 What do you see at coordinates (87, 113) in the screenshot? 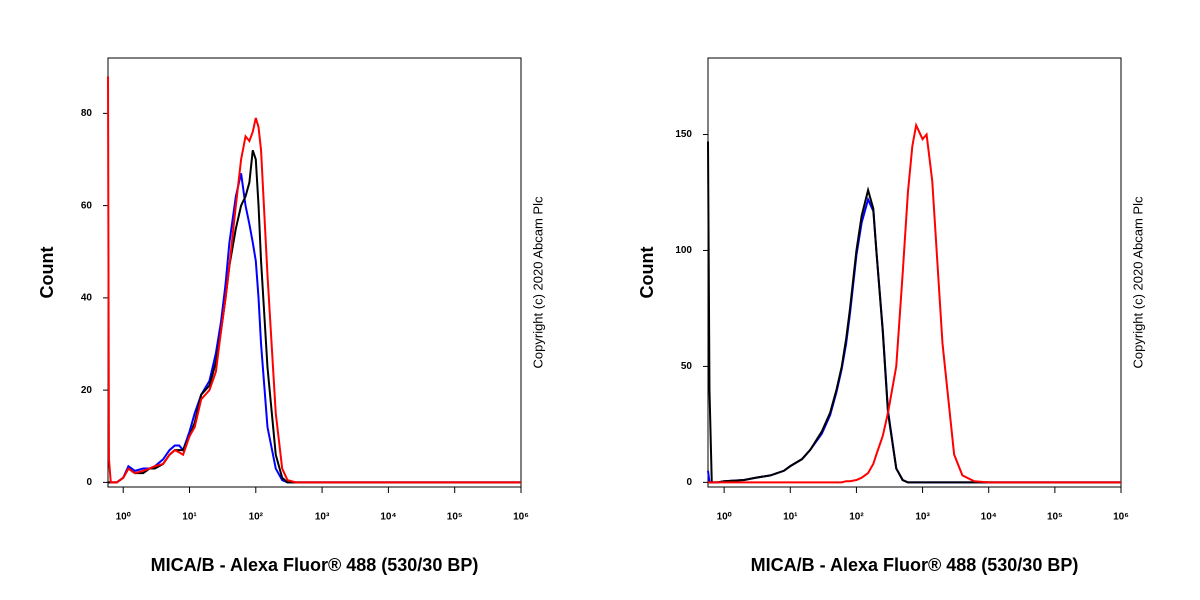
I see `y-tick-label: 80` at bounding box center [87, 113].